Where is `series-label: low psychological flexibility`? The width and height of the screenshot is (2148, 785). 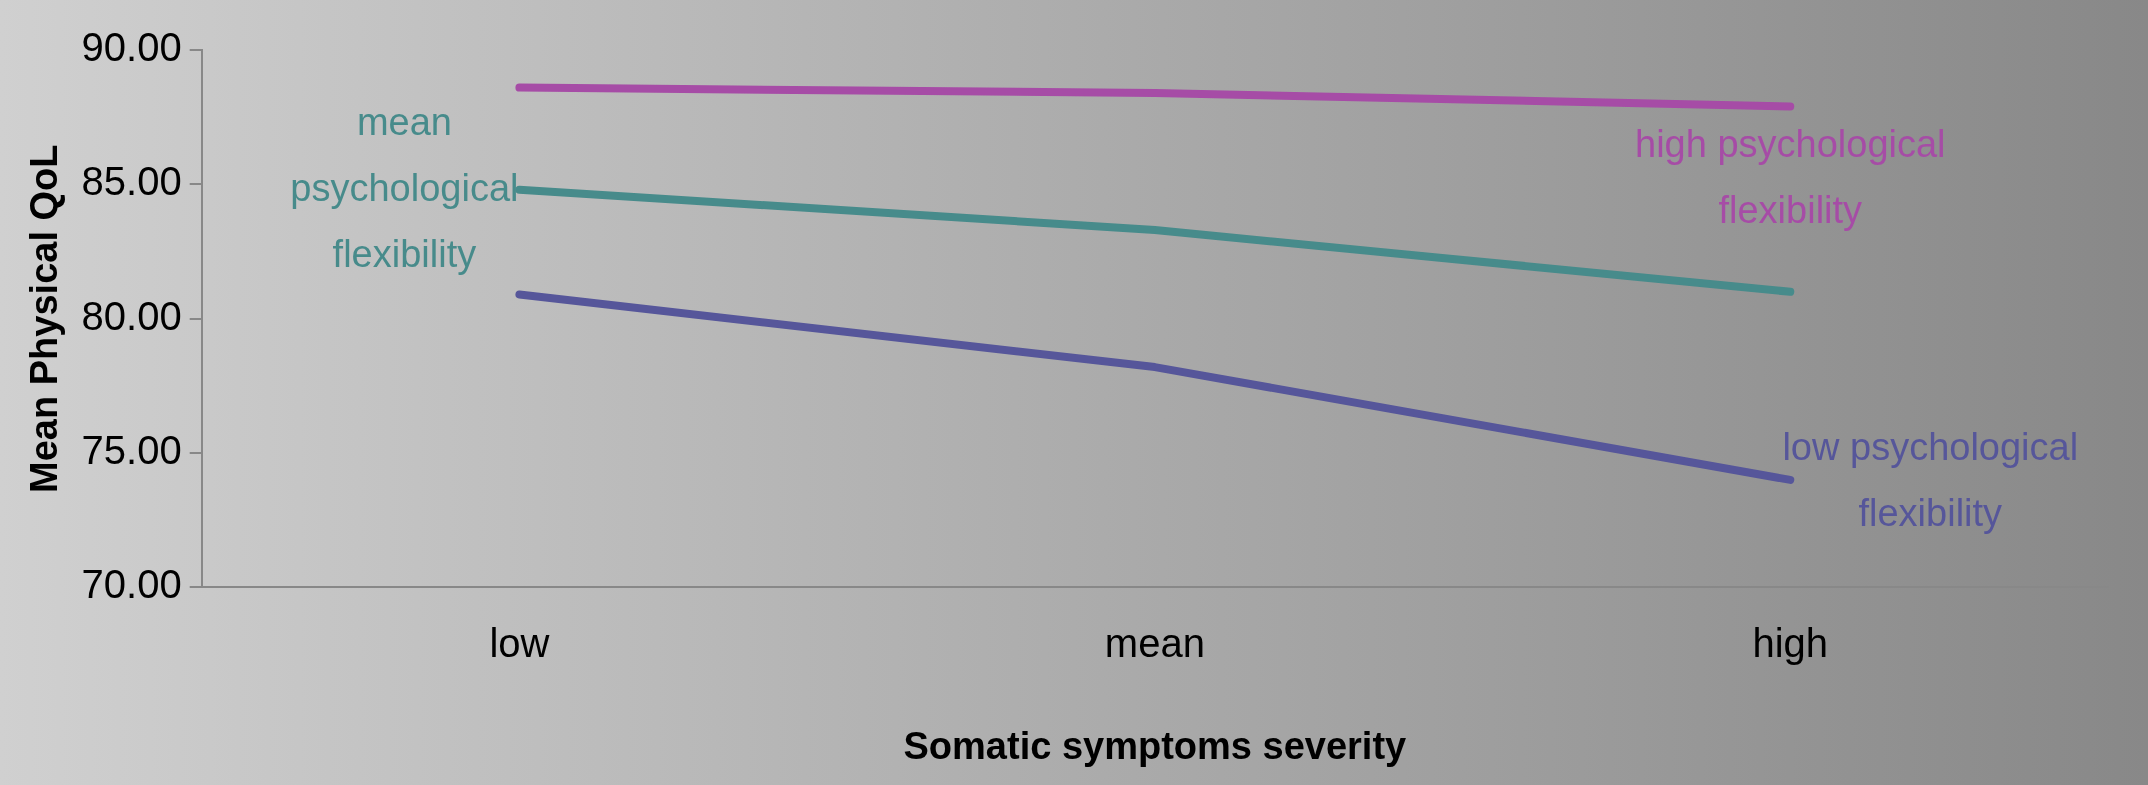
series-label: low psychological flexibility is located at coordinates (1930, 480).